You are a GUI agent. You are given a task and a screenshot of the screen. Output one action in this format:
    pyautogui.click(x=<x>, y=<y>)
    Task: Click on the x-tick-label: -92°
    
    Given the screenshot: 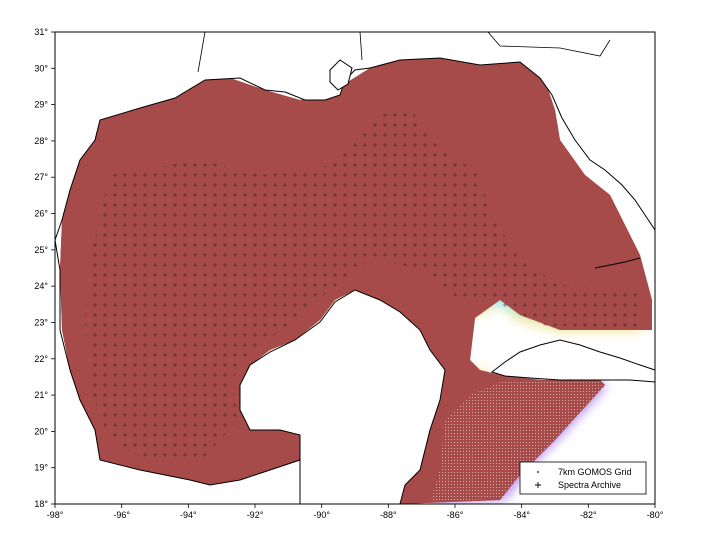 What is the action you would take?
    pyautogui.click(x=255, y=515)
    